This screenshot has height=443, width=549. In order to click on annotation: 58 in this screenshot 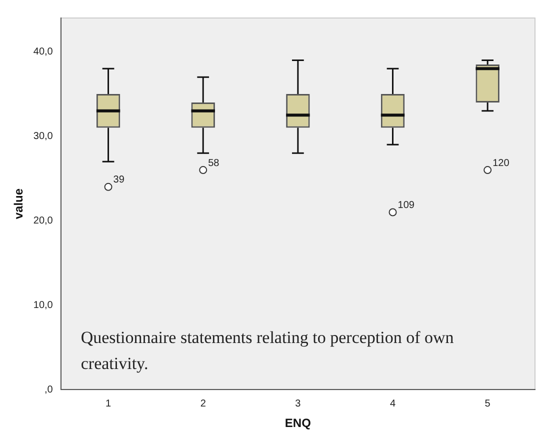, I will do `click(214, 163)`.